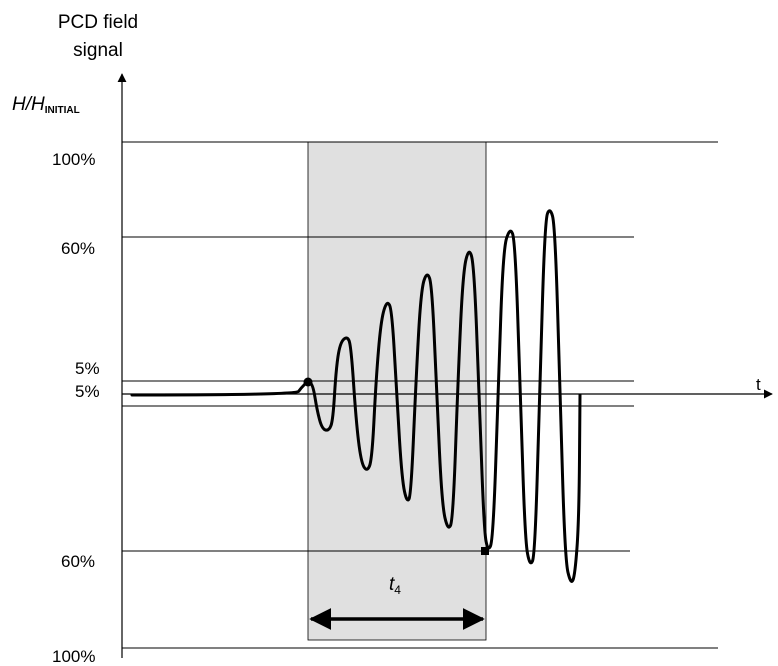 The width and height of the screenshot is (778, 666). What do you see at coordinates (73, 159) in the screenshot?
I see `level-label-top-100: 100%` at bounding box center [73, 159].